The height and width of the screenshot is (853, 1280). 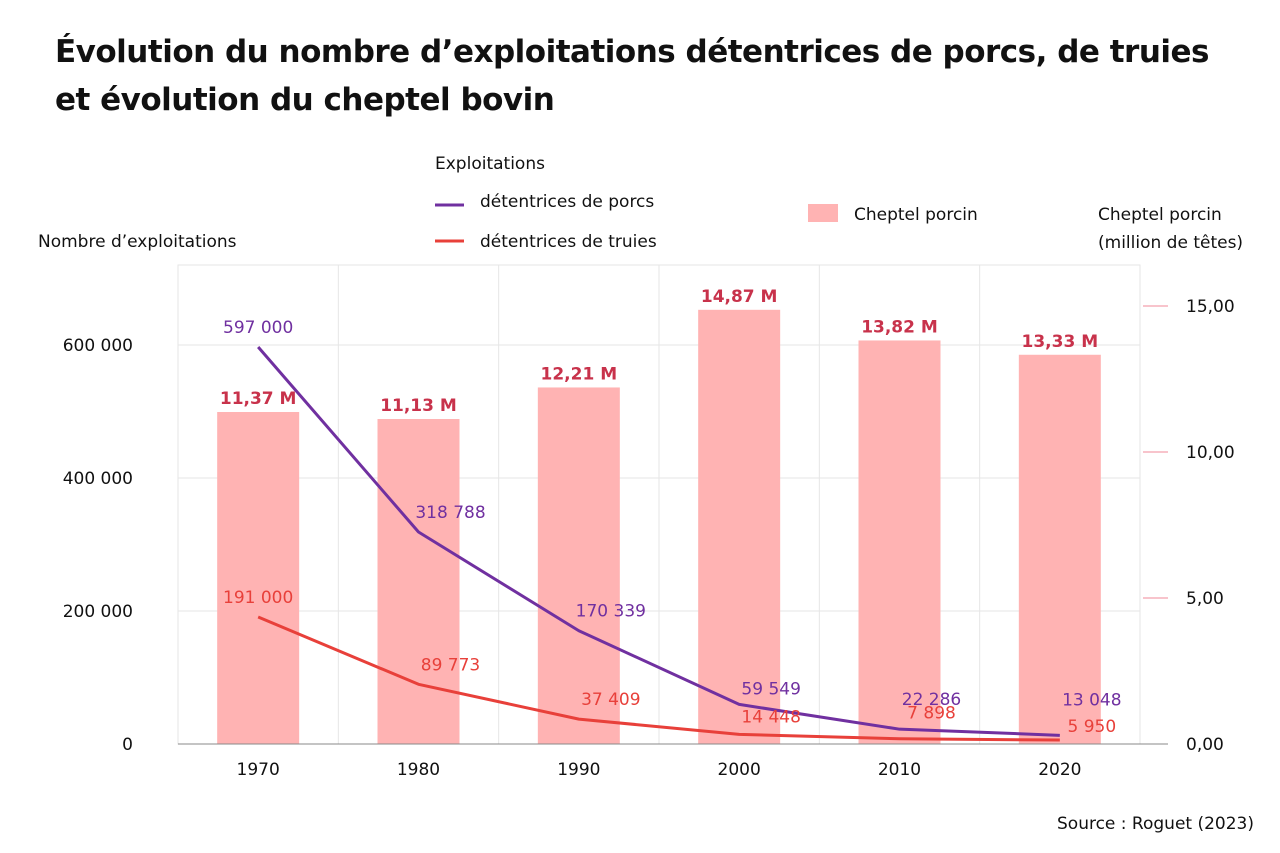 What do you see at coordinates (98, 612) in the screenshot?
I see `left-tick-label: 200 000` at bounding box center [98, 612].